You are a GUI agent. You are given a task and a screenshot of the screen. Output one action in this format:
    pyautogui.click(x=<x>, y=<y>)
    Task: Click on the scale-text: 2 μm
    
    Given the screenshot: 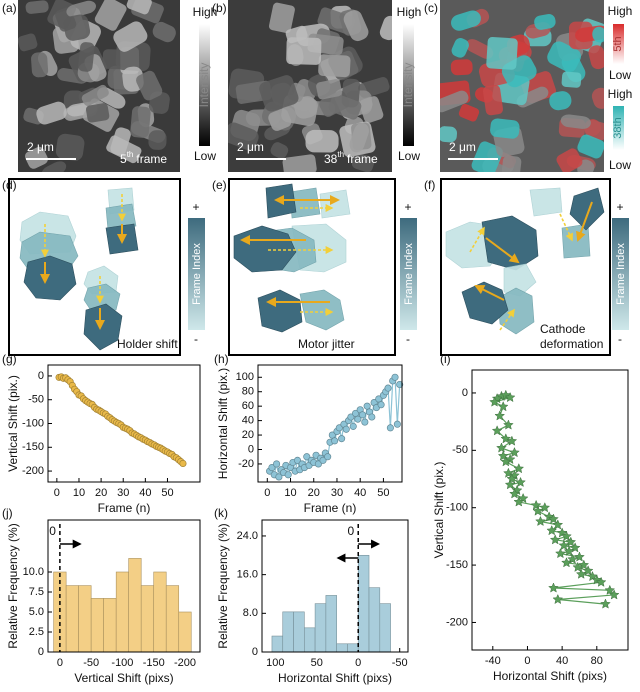 What is the action you would take?
    pyautogui.click(x=462, y=147)
    